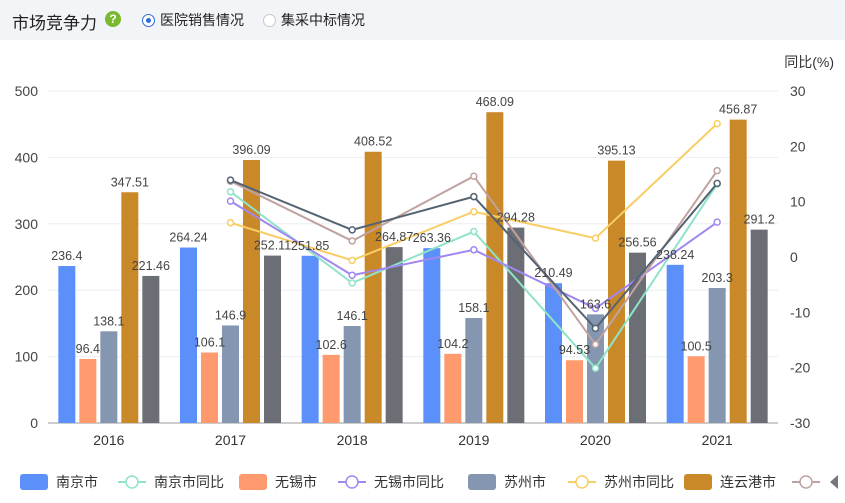 The image size is (845, 503). Describe the element at coordinates (108, 440) in the screenshot. I see `x-tick-label: 2016` at that location.